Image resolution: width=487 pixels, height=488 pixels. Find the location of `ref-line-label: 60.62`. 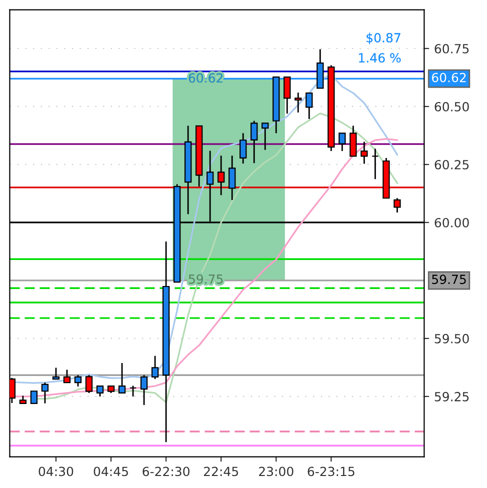

ref-line-label: 60.62 is located at coordinates (449, 77).